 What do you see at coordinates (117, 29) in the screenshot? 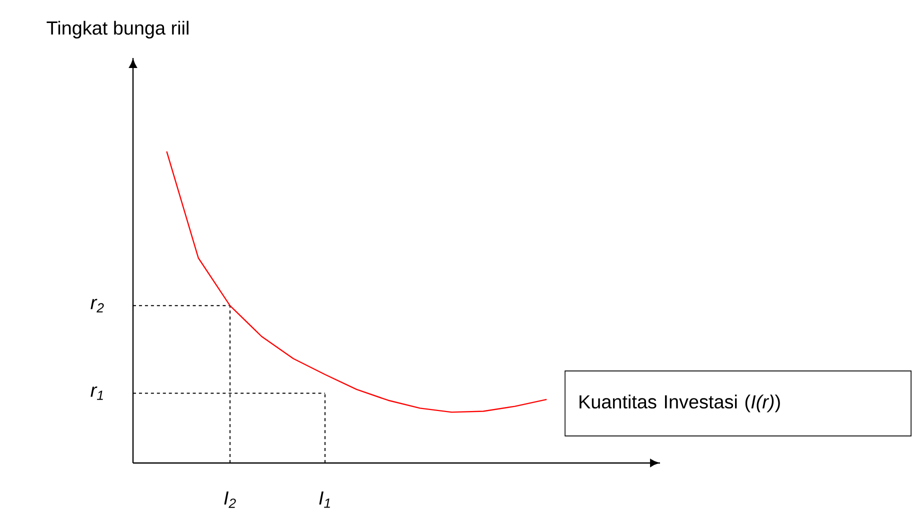
I see `text: Tingkat bunga riil` at bounding box center [117, 29].